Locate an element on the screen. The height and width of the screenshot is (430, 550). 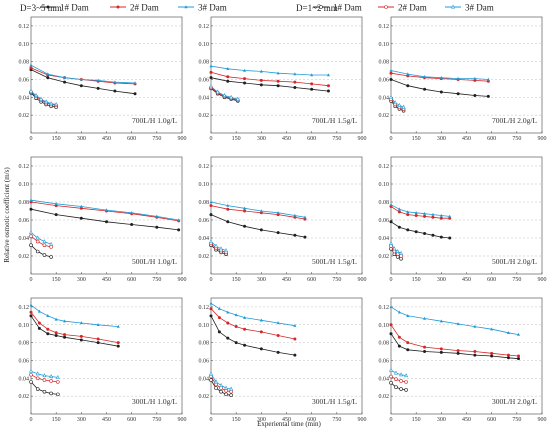
legend-label: 2# Dam is located at coordinates (412, 8).